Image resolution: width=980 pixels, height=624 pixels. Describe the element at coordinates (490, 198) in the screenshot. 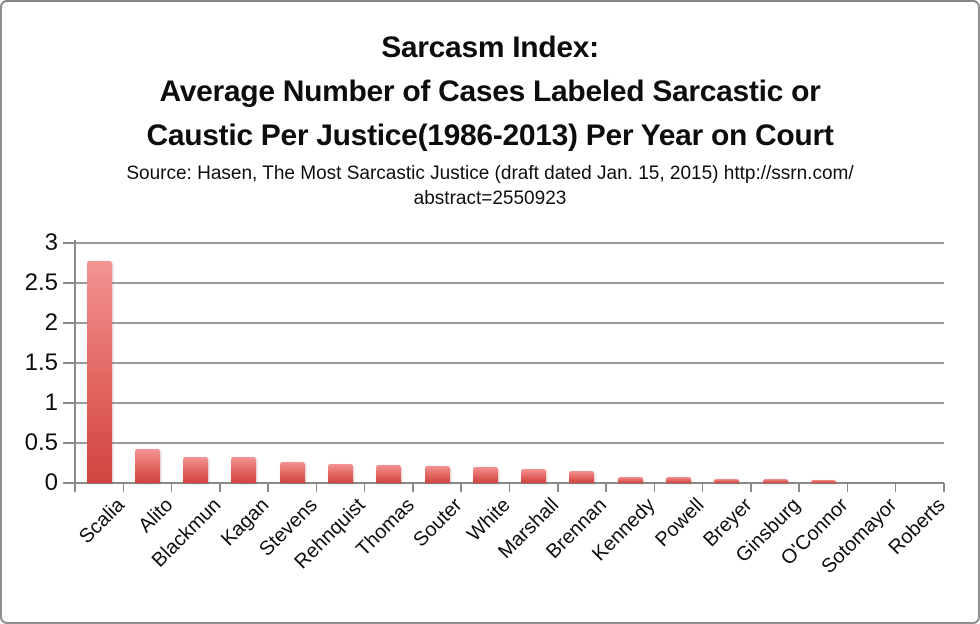

I see `source-line-2: abstract=2550923` at that location.